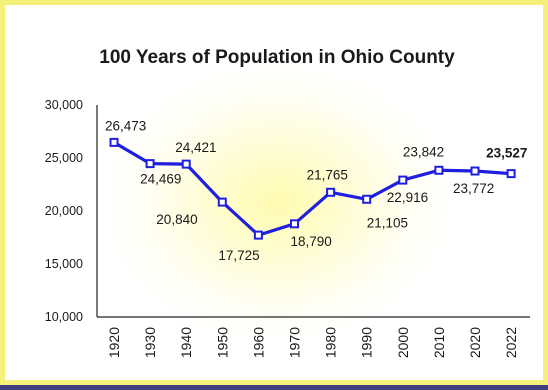  What do you see at coordinates (64, 105) in the screenshot?
I see `y-tick-label: 30,000` at bounding box center [64, 105].